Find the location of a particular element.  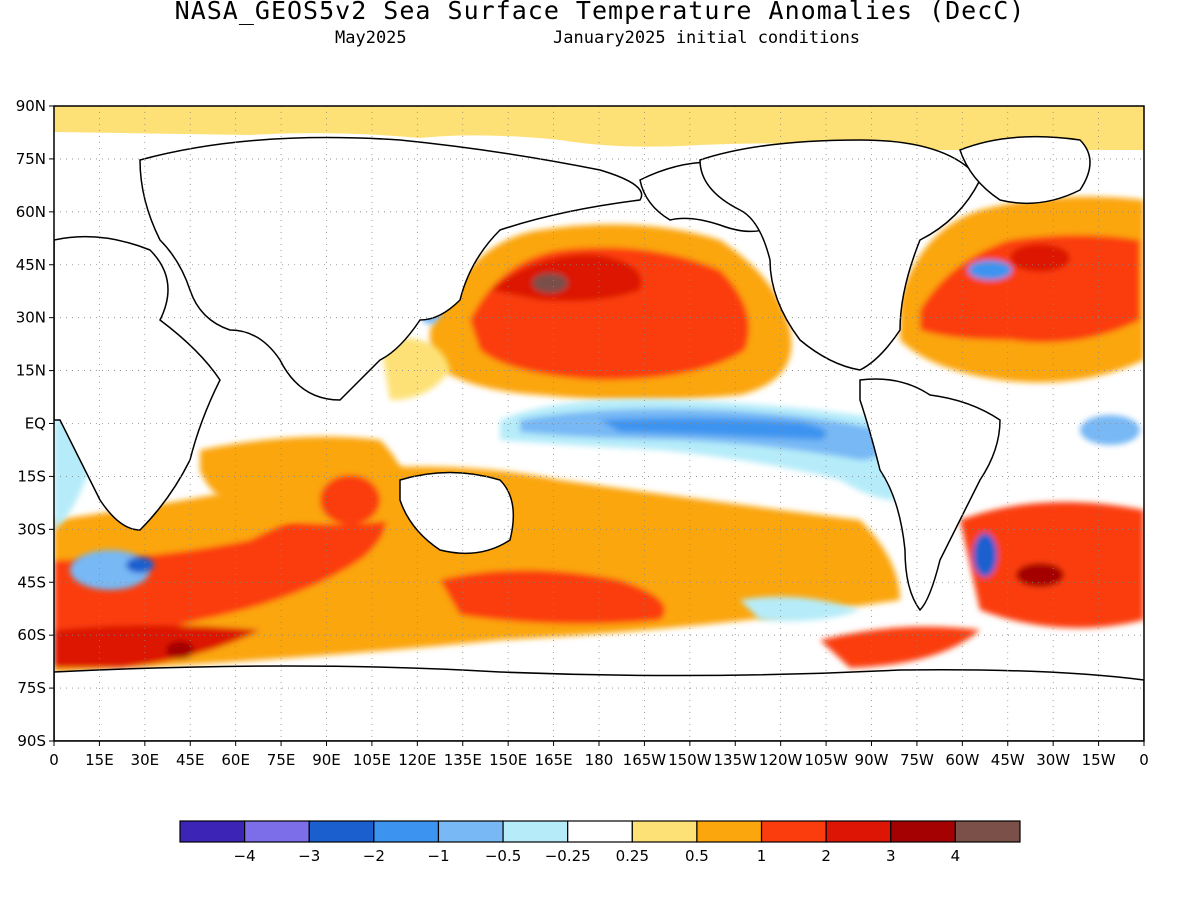

initial-conditions: January2025 initial conditions is located at coordinates (707, 38).